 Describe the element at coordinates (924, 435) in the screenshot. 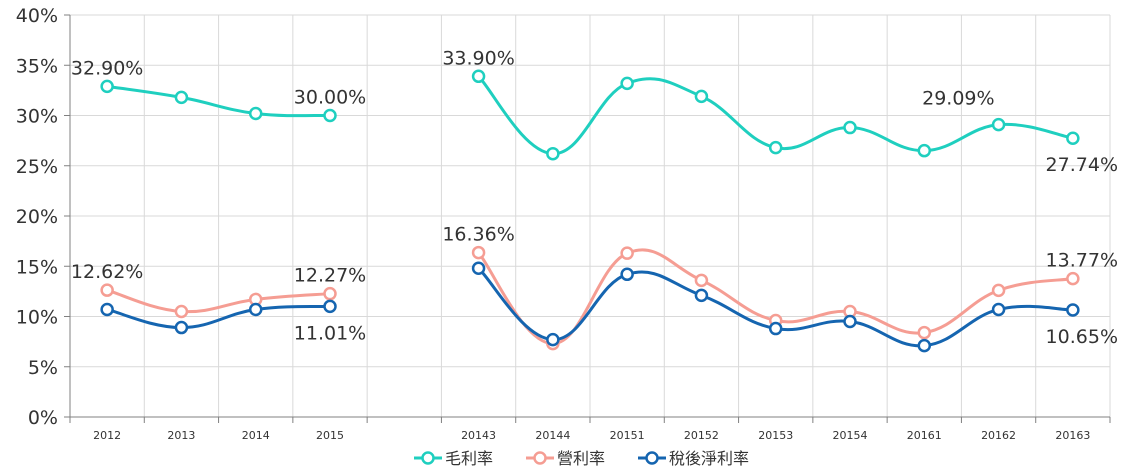

I see `x-tick-label: 20161` at that location.